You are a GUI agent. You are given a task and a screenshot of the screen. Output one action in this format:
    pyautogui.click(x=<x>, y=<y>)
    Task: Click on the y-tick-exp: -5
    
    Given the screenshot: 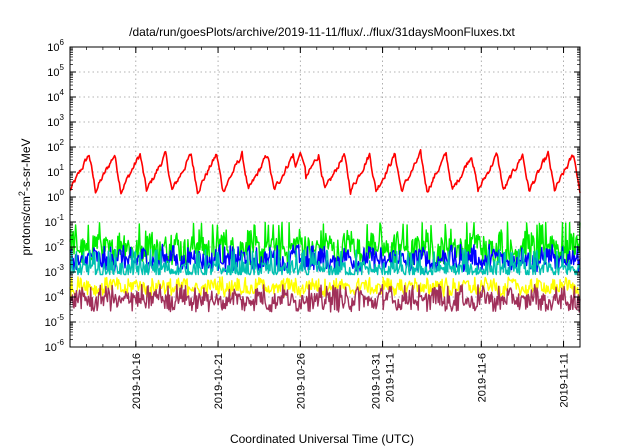 What is the action you would take?
    pyautogui.click(x=61, y=317)
    